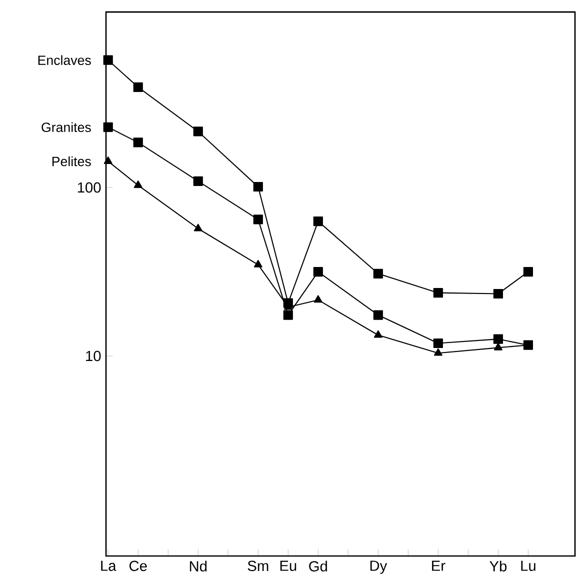 This screenshot has width=582, height=579. What do you see at coordinates (89, 187) in the screenshot?
I see `y-tick-label: 100` at bounding box center [89, 187].